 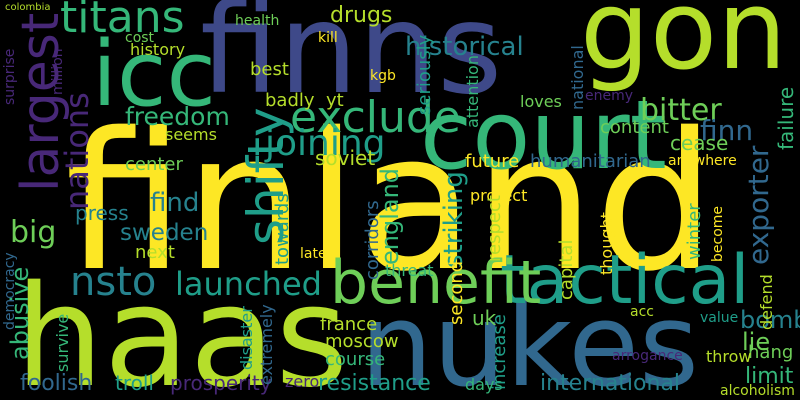 I want to click on word: attention, so click(x=472, y=91).